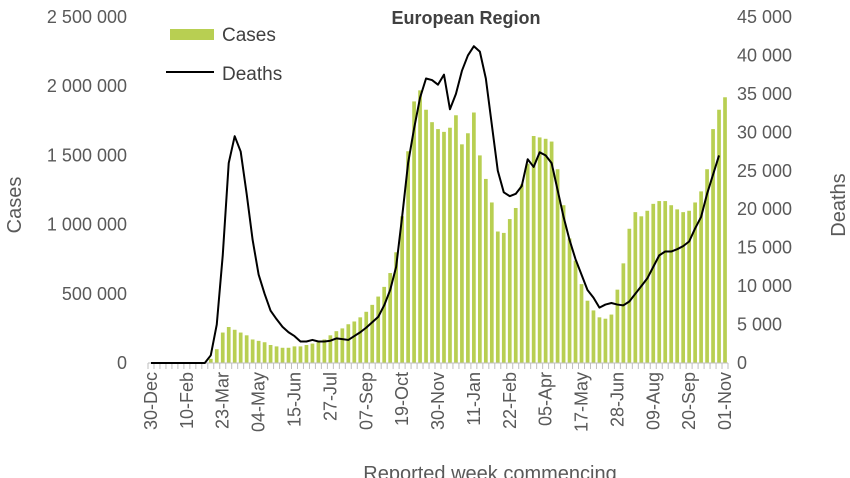 Image resolution: width=850 pixels, height=478 pixels. What do you see at coordinates (122, 363) in the screenshot?
I see `y-left-tick-label: 0` at bounding box center [122, 363].